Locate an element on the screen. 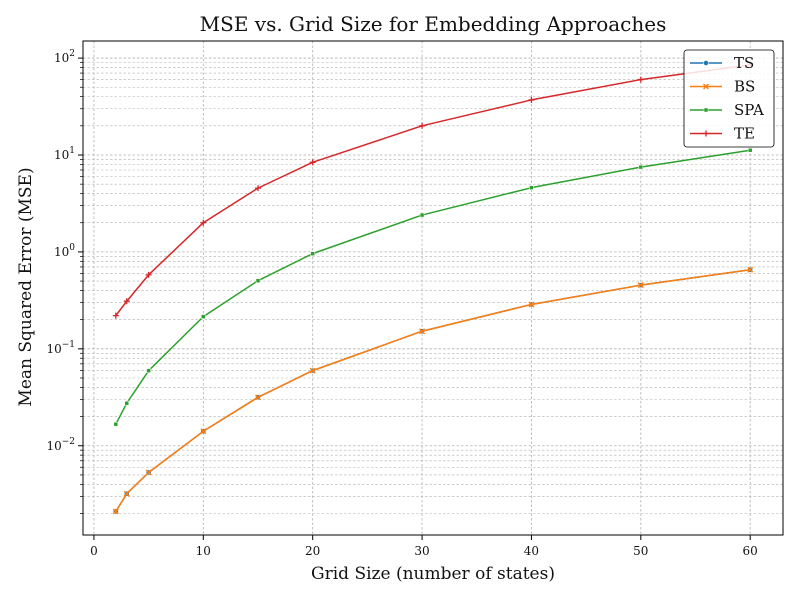 This screenshot has width=800, height=600. legend-marker-bs is located at coordinates (706, 86).